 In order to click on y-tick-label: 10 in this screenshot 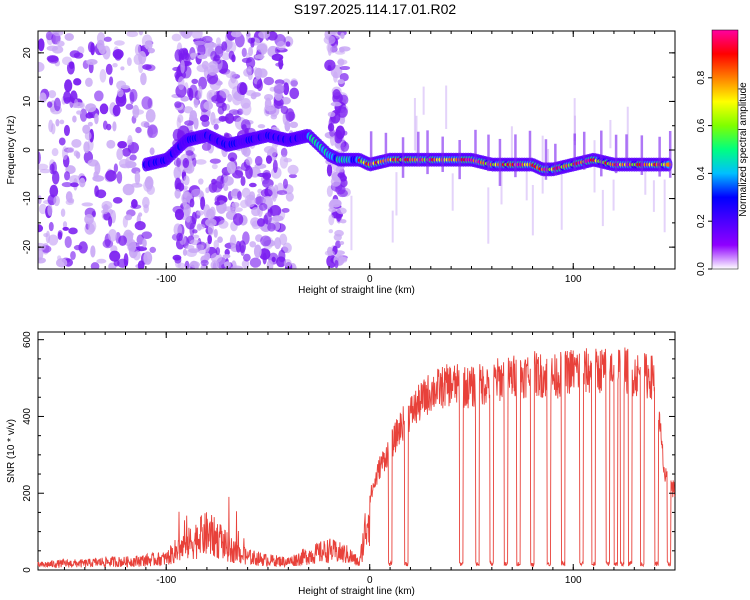, I will do `click(27, 101)`.